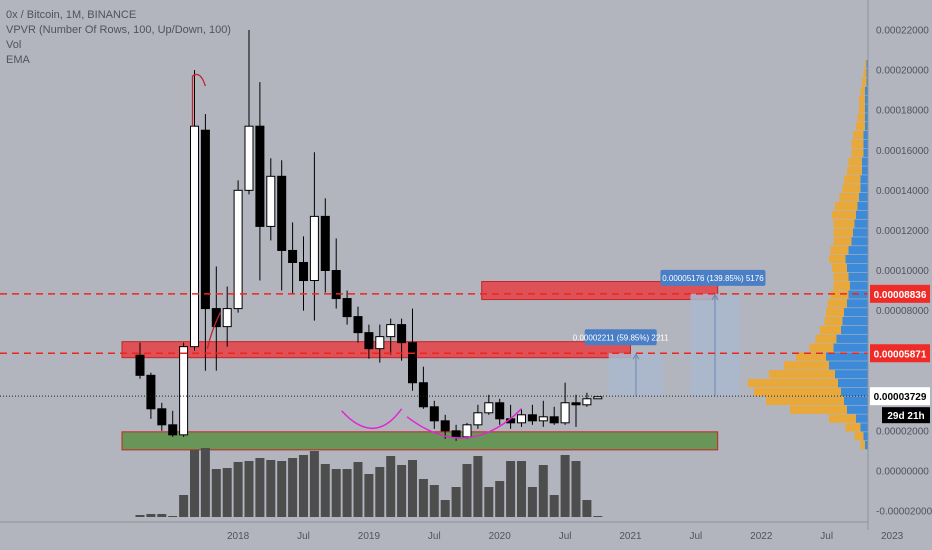  Describe the element at coordinates (902, 71) in the screenshot. I see `y-tick-label: 0.00020000` at that location.